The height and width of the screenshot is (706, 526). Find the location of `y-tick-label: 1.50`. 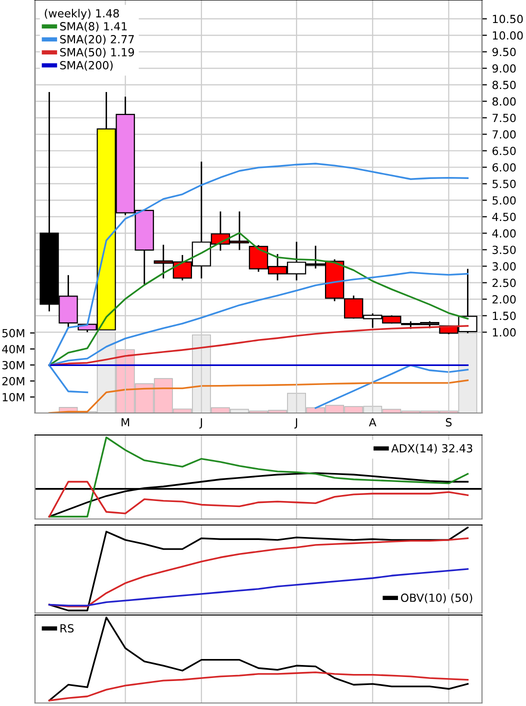

y-tick-label: 1.50 is located at coordinates (504, 316).